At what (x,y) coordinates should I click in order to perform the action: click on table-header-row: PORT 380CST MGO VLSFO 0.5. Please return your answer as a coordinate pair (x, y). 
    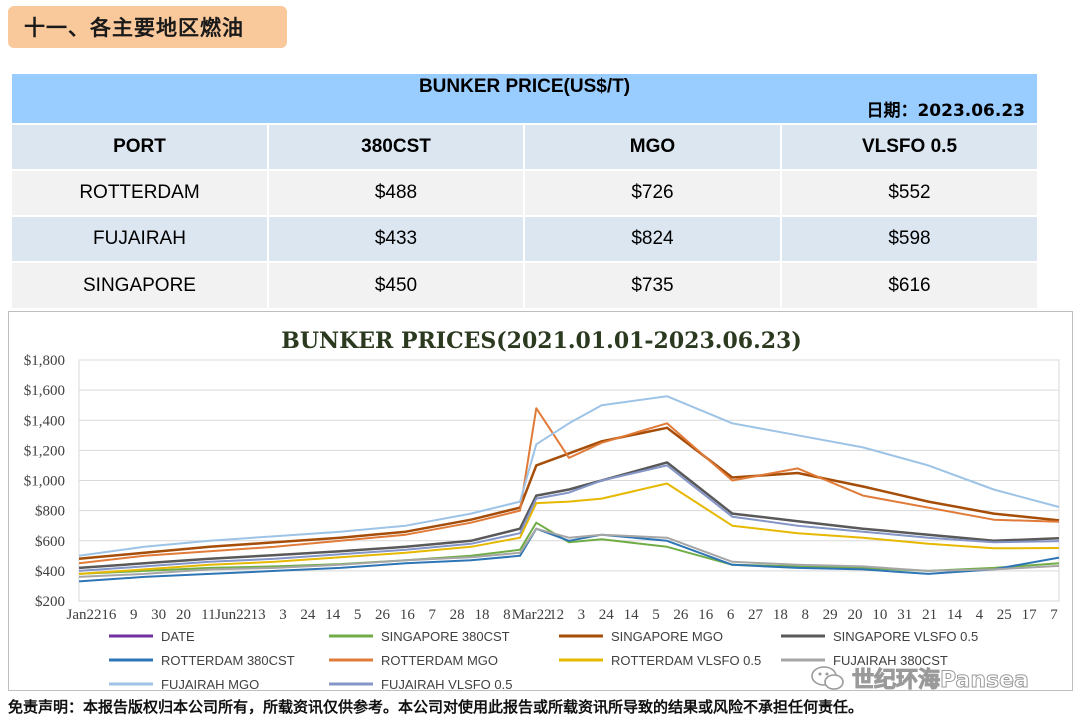
    Looking at the image, I should click on (524, 146).